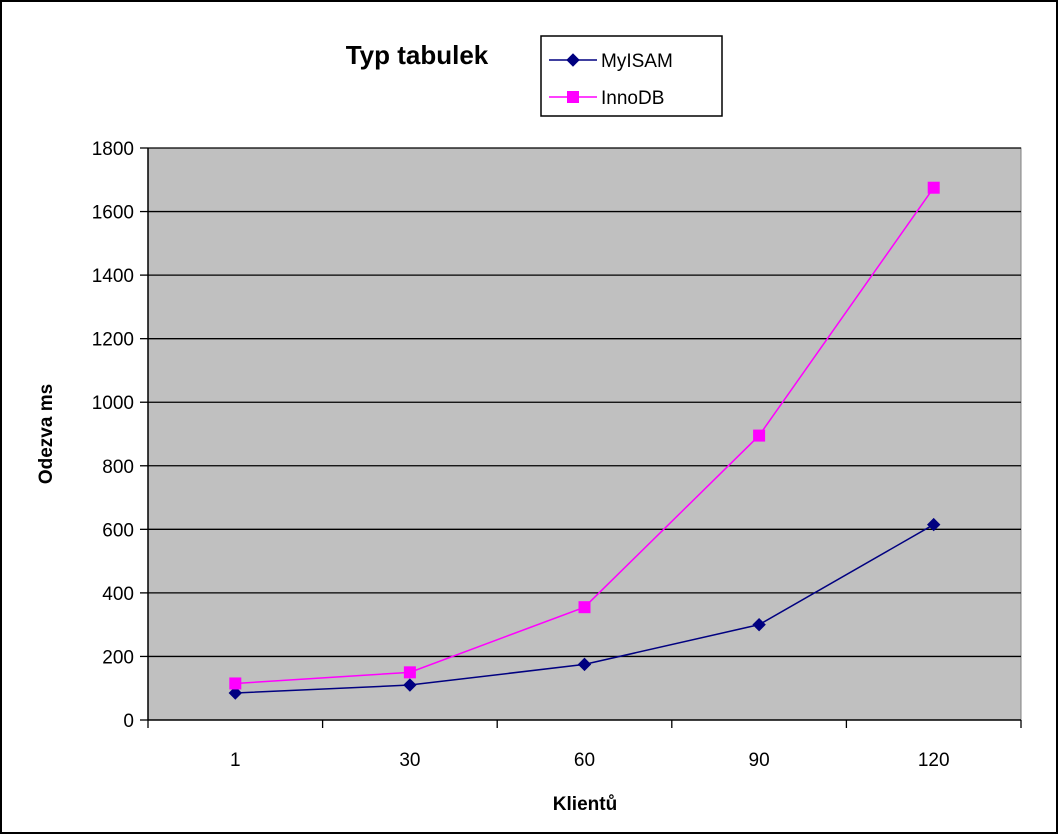 This screenshot has height=834, width=1058. Describe the element at coordinates (632, 98) in the screenshot. I see `legend-label: InnoDB` at that location.